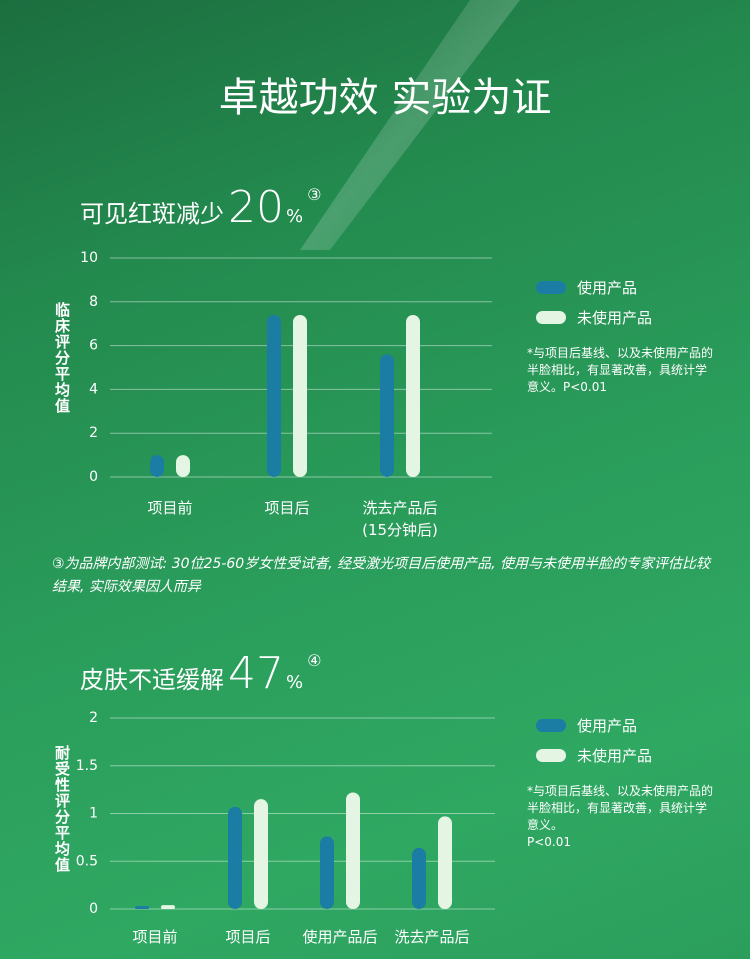  Describe the element at coordinates (93, 389) in the screenshot. I see `y-tick-label: 4` at that location.